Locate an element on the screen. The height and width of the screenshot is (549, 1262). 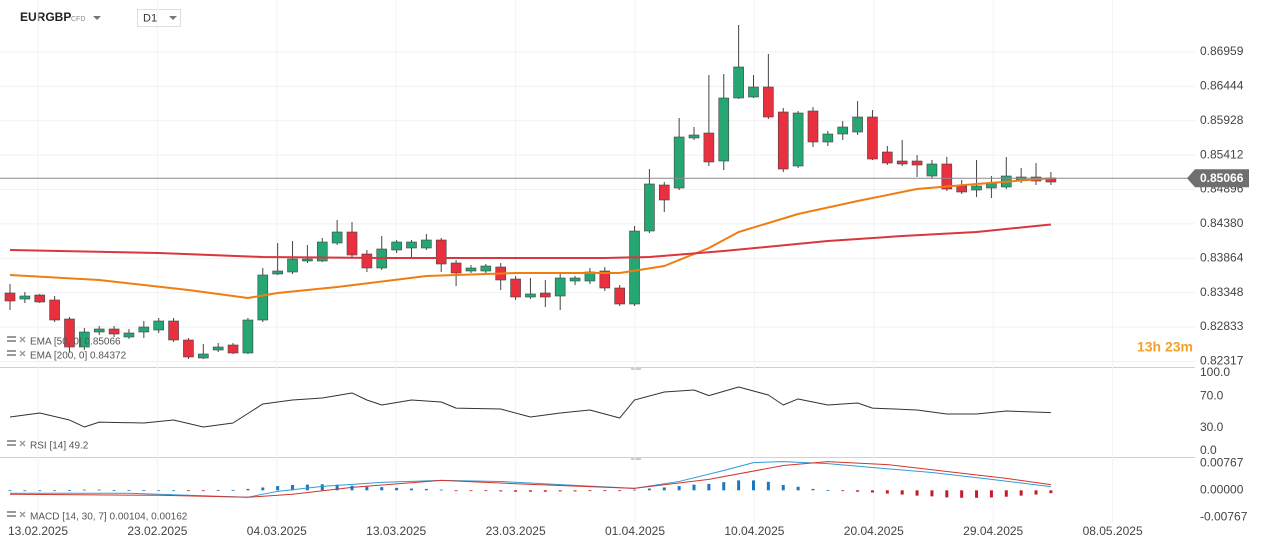
rsi-tick-label: 30.0 is located at coordinates (1212, 427).